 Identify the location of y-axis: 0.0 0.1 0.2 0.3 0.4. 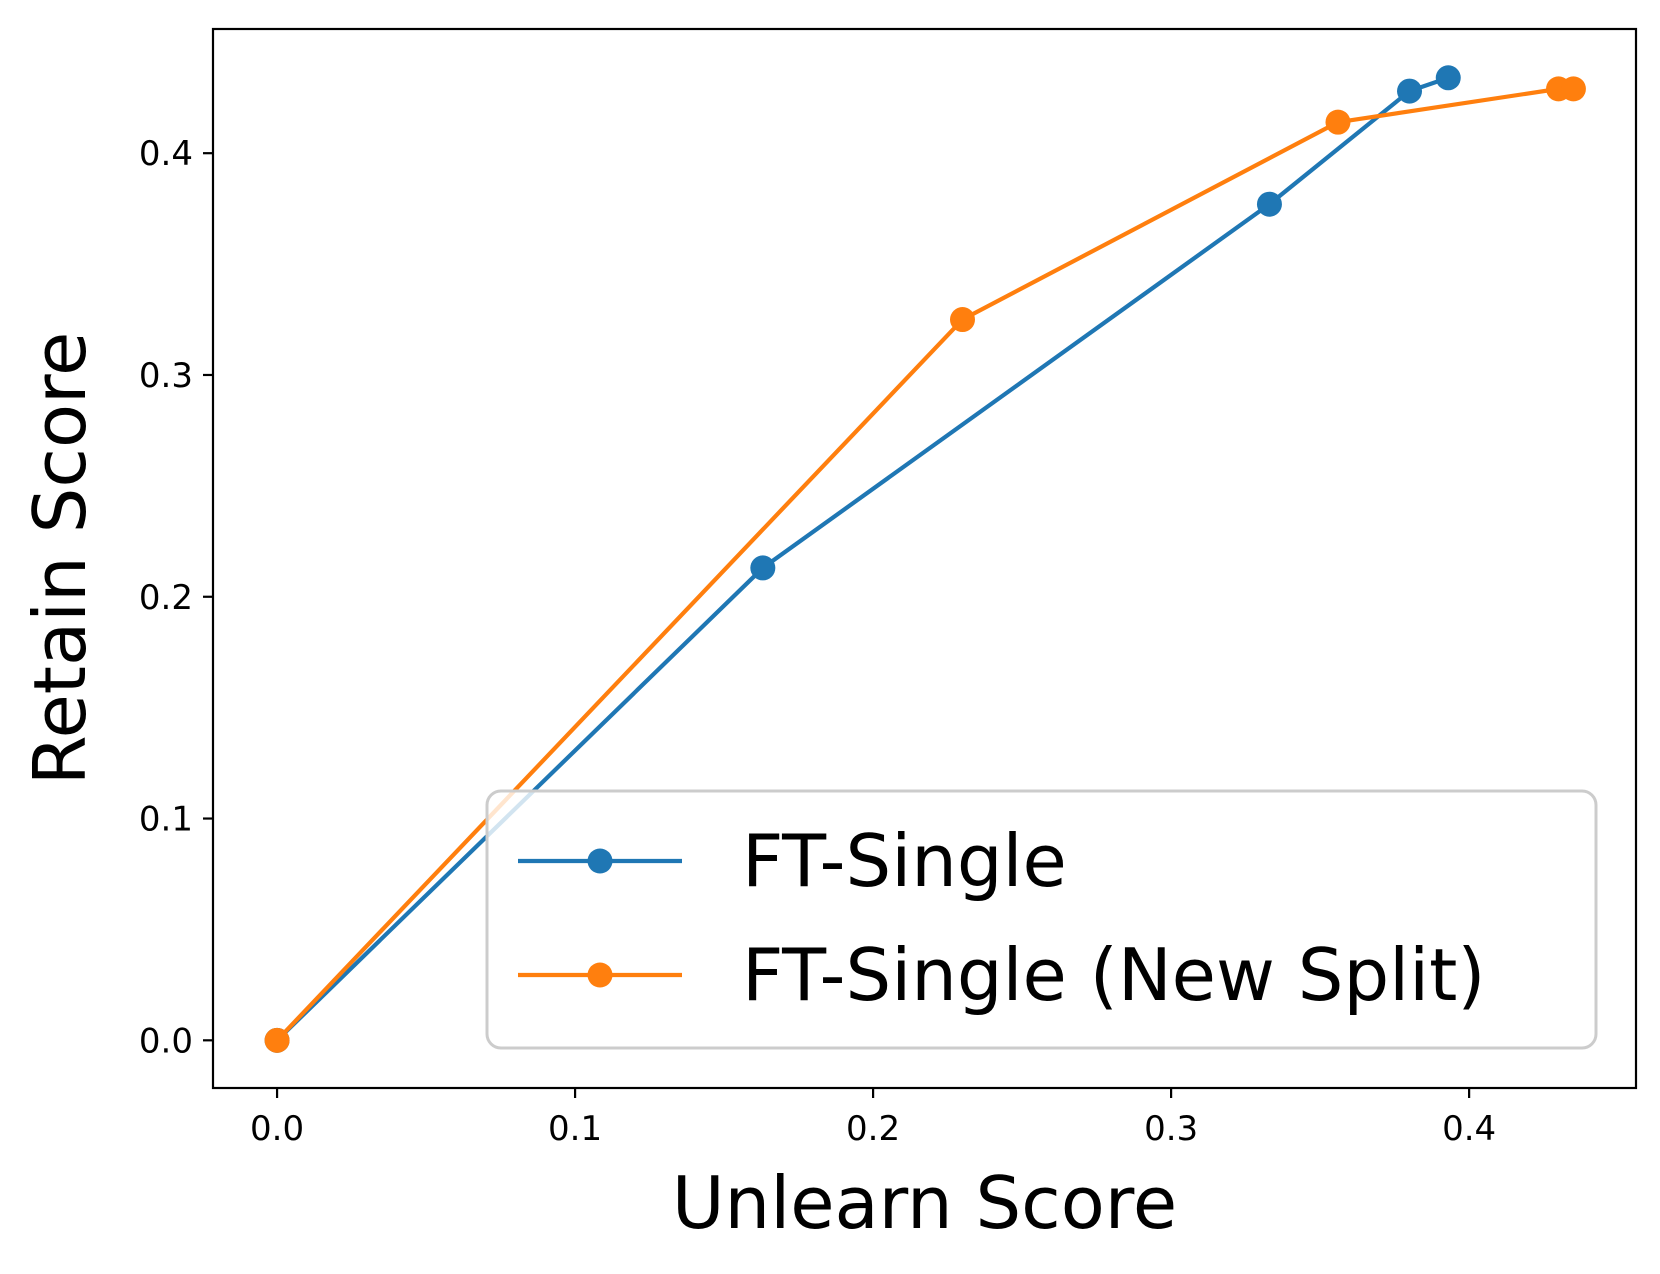
(176, 597).